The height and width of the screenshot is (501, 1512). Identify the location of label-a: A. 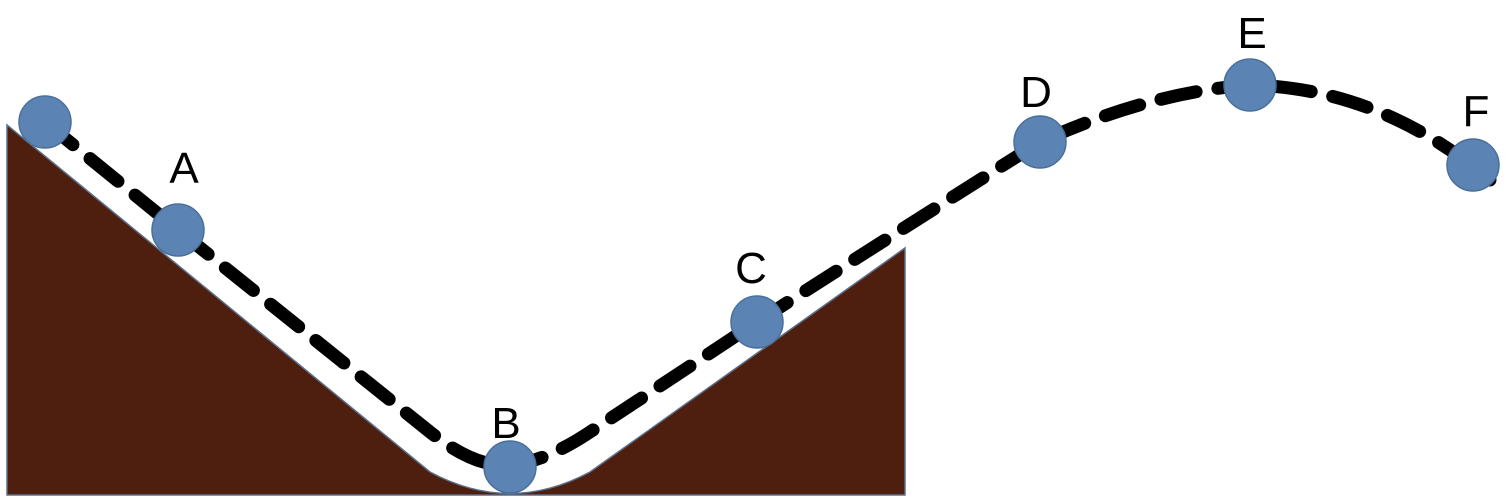
(184, 168).